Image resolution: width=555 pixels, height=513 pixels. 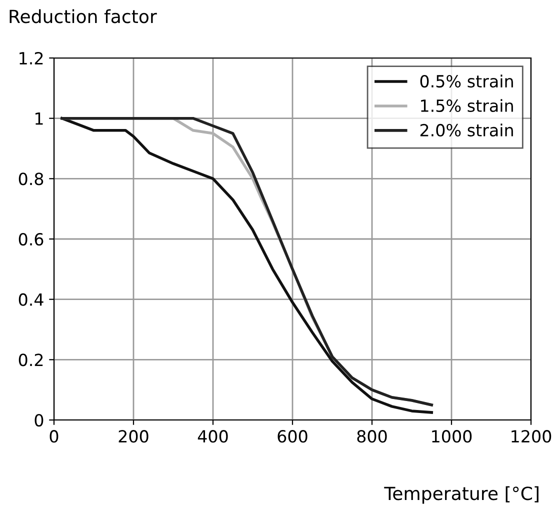 I want to click on x-tick-label: 200, so click(x=133, y=436).